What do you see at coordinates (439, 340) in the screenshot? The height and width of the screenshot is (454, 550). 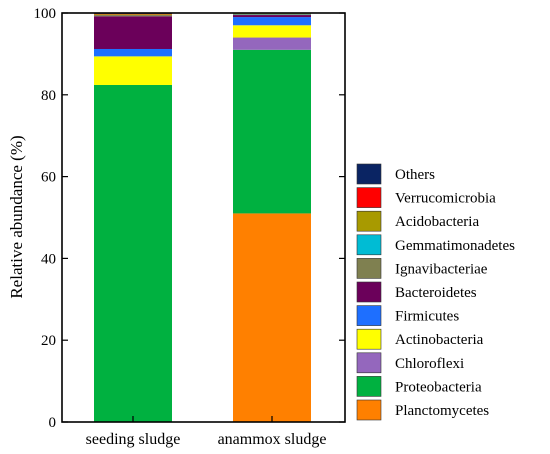 I see `legend-label: Actinobacteria` at bounding box center [439, 340].